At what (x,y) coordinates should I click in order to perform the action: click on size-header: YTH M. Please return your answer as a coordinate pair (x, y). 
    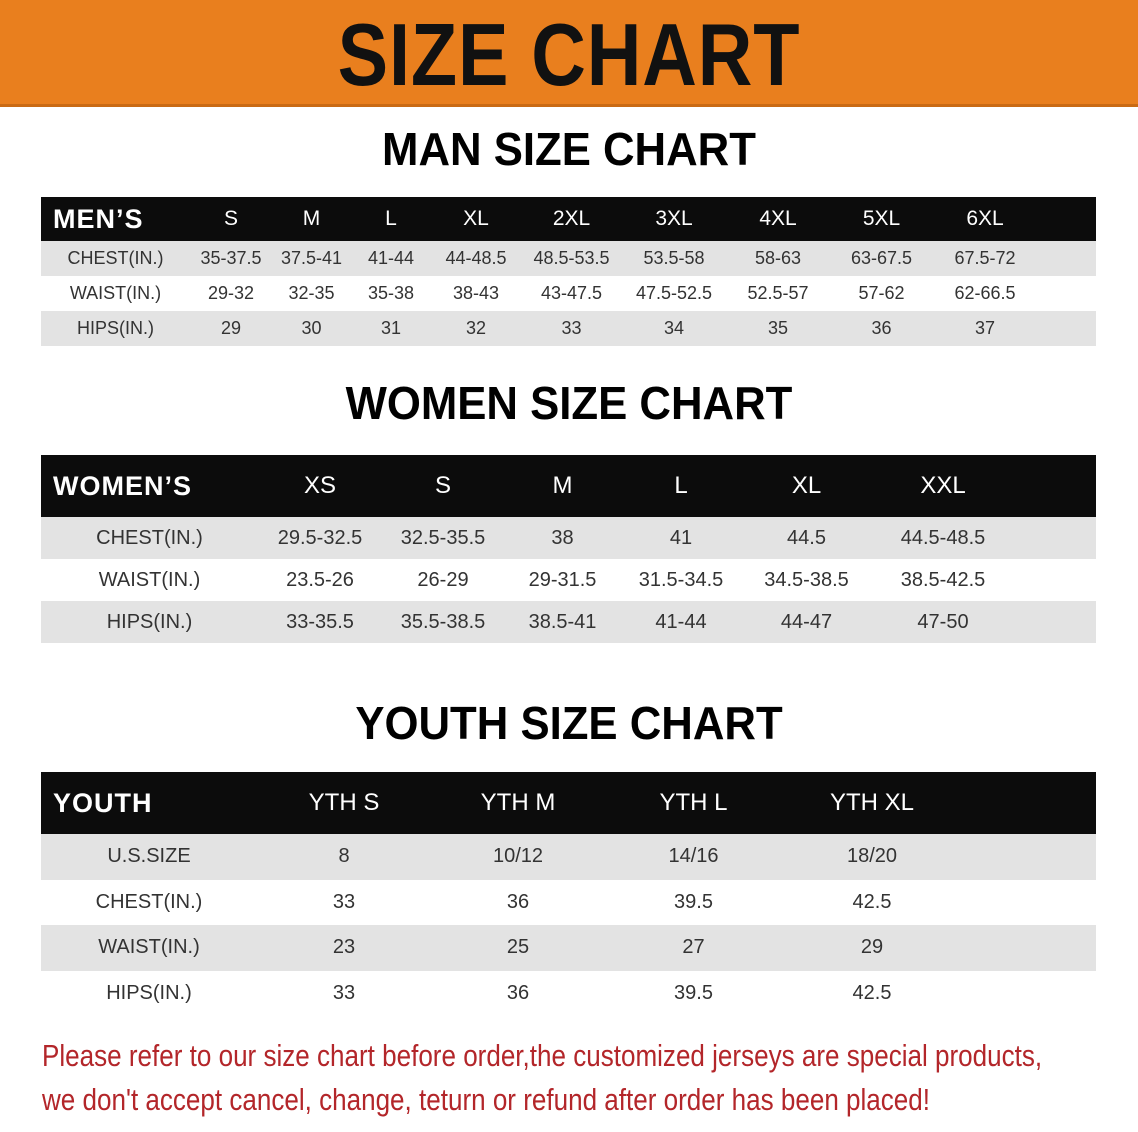
    Looking at the image, I should click on (518, 802).